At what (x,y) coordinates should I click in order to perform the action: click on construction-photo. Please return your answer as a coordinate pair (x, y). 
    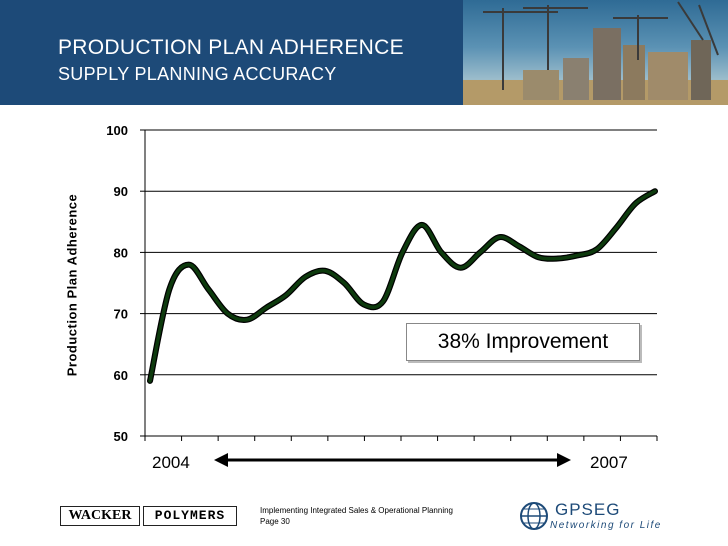
    Looking at the image, I should click on (595, 52).